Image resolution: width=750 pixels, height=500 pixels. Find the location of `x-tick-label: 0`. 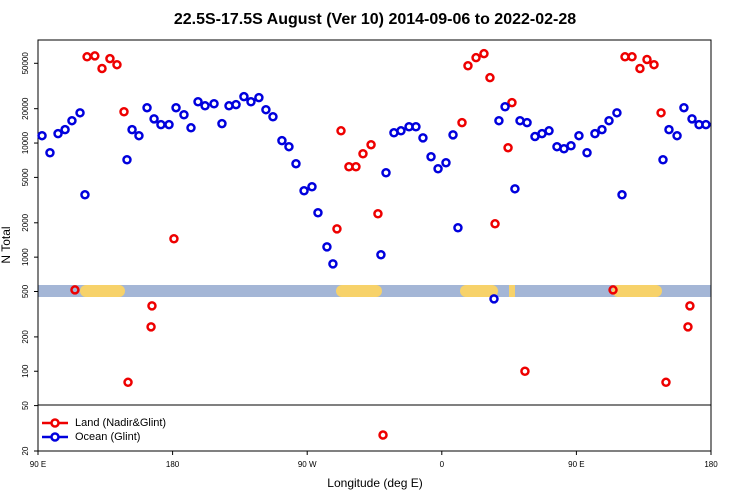

x-tick-label: 0 is located at coordinates (442, 464).